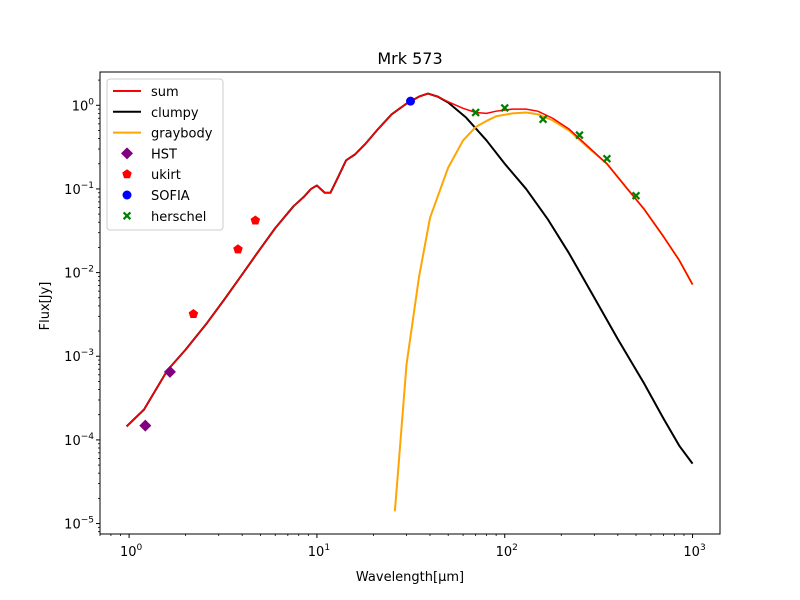  Describe the element at coordinates (45, 306) in the screenshot. I see `y-axis-label: Flux[Jy]` at that location.